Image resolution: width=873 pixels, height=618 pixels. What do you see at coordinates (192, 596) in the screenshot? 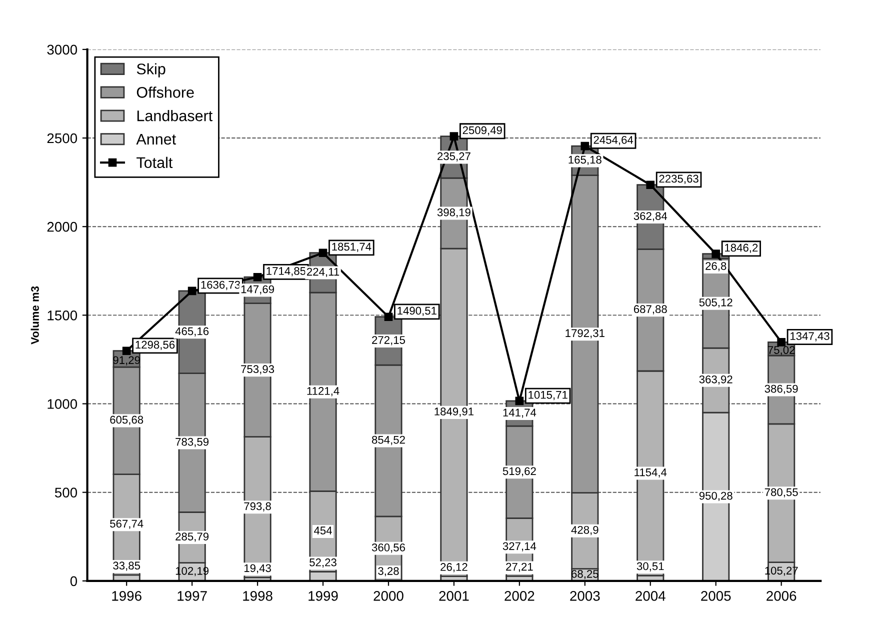
I see `x-tick-label: 1997` at bounding box center [192, 596].